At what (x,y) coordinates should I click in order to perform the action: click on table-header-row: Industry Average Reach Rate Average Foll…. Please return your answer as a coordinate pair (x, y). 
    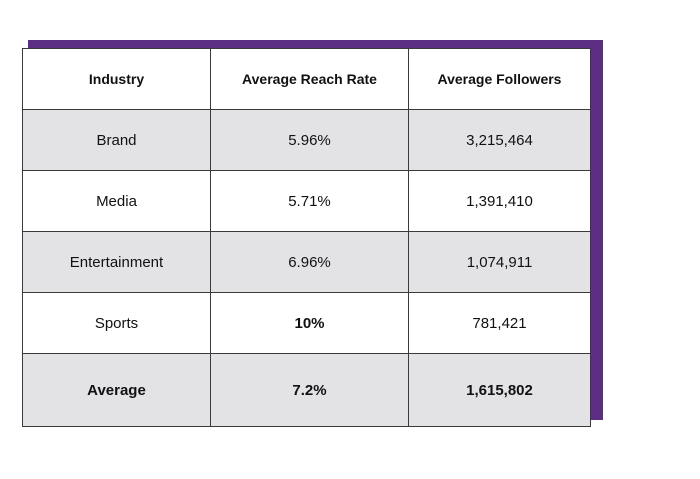
    Looking at the image, I should click on (306, 79).